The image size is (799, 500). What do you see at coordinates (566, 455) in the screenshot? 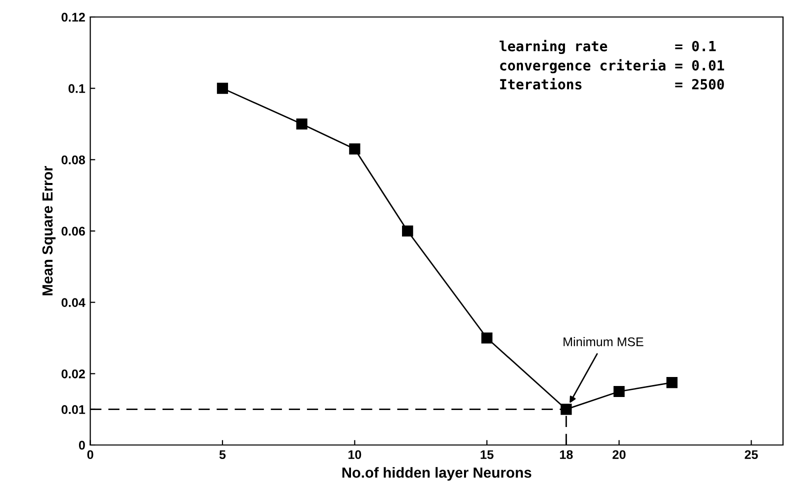
I see `x-tick-label: 18` at bounding box center [566, 455].